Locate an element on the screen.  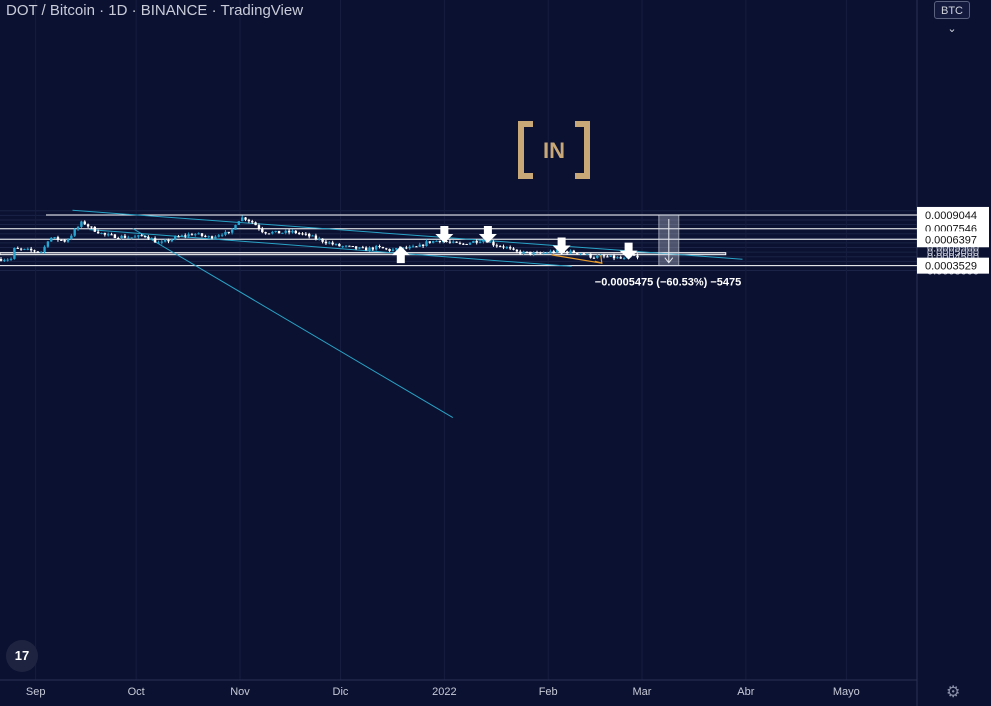
target-arrow-line is located at coordinates (576, 259).